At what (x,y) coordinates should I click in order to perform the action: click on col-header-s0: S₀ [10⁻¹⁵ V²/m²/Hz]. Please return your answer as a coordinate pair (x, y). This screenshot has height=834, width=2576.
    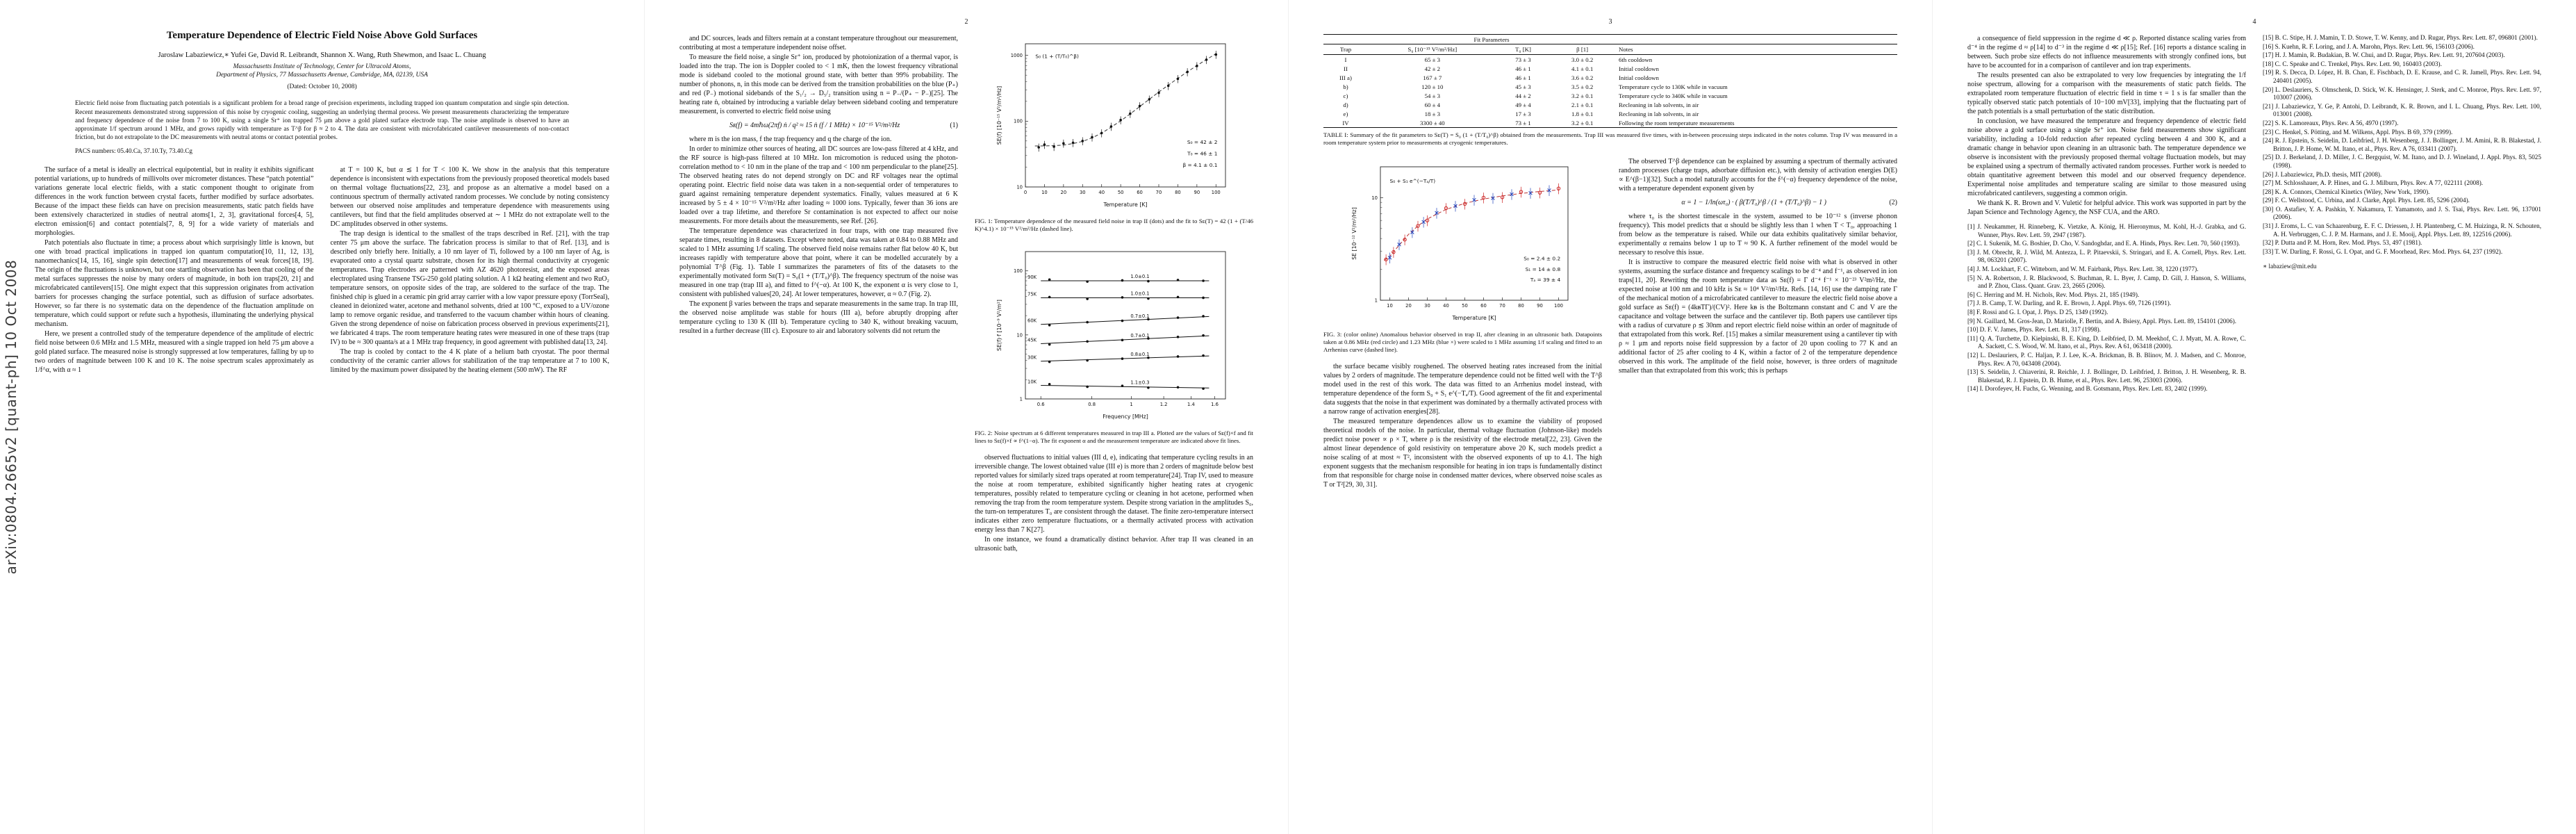
    Looking at the image, I should click on (1432, 49).